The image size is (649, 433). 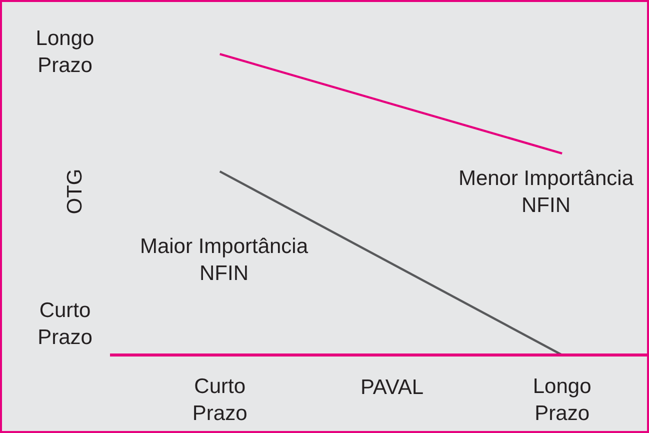 What do you see at coordinates (392, 388) in the screenshot?
I see `x-axis-title: PAVAL` at bounding box center [392, 388].